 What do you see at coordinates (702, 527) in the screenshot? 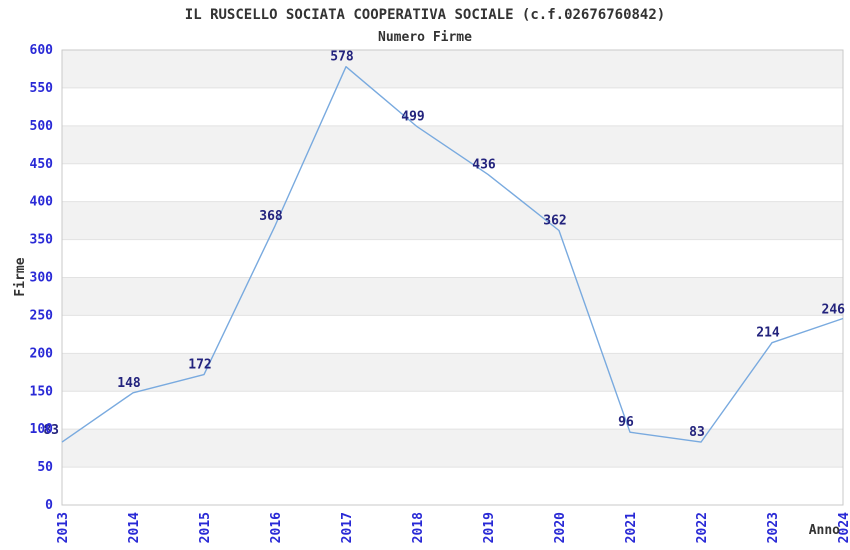
I see `x-tick-label: 2022` at bounding box center [702, 527].